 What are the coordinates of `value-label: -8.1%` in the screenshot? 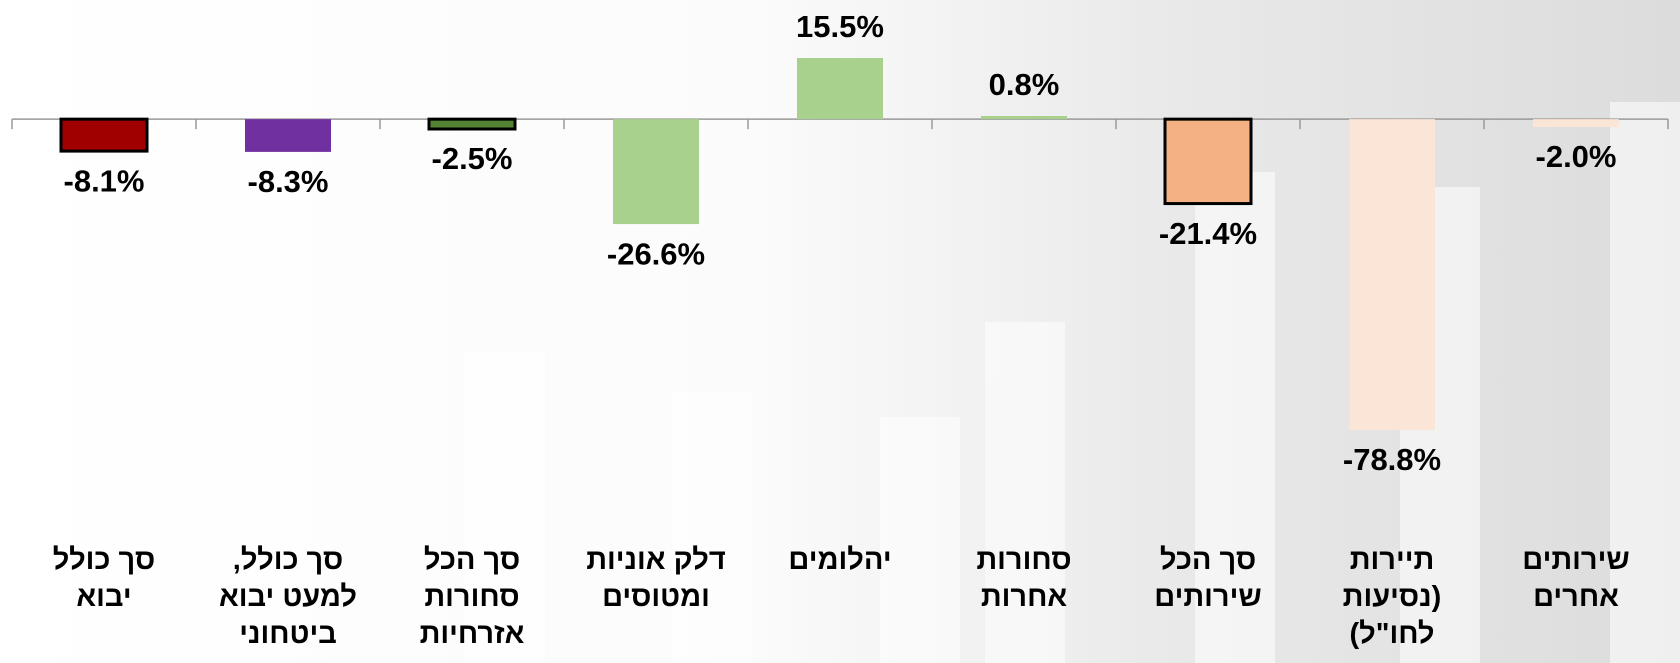 It's located at (104, 180).